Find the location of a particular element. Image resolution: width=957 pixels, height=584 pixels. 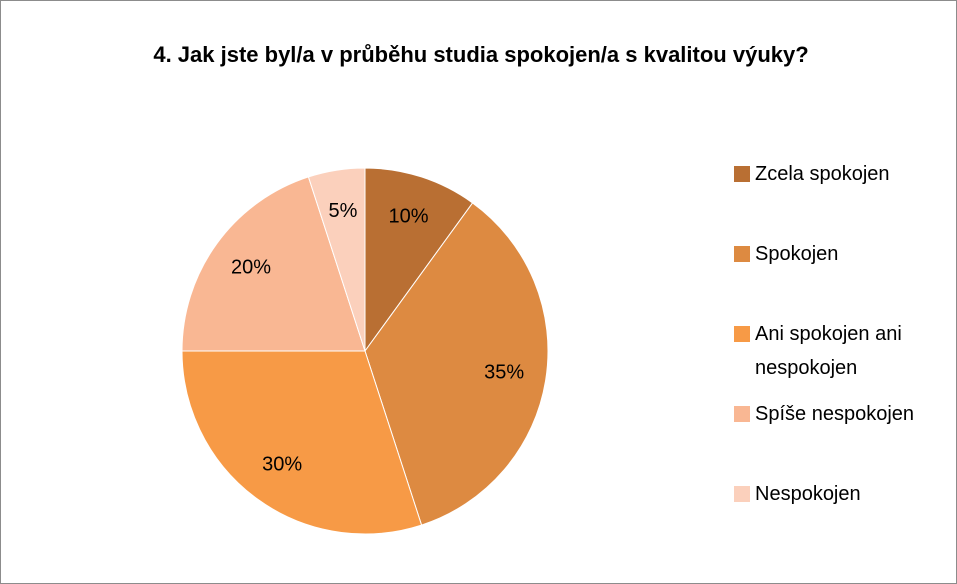

legend-item: Zcela spokojen is located at coordinates (840, 174).